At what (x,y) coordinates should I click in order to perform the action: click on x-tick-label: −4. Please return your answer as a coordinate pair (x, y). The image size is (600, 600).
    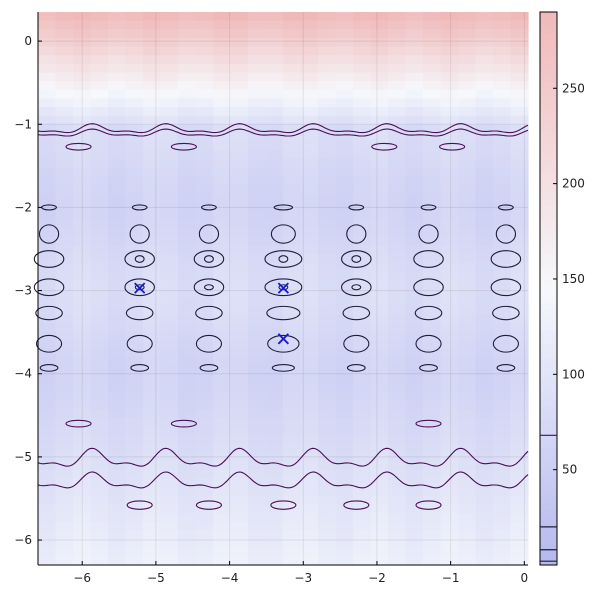
    Looking at the image, I should click on (230, 578).